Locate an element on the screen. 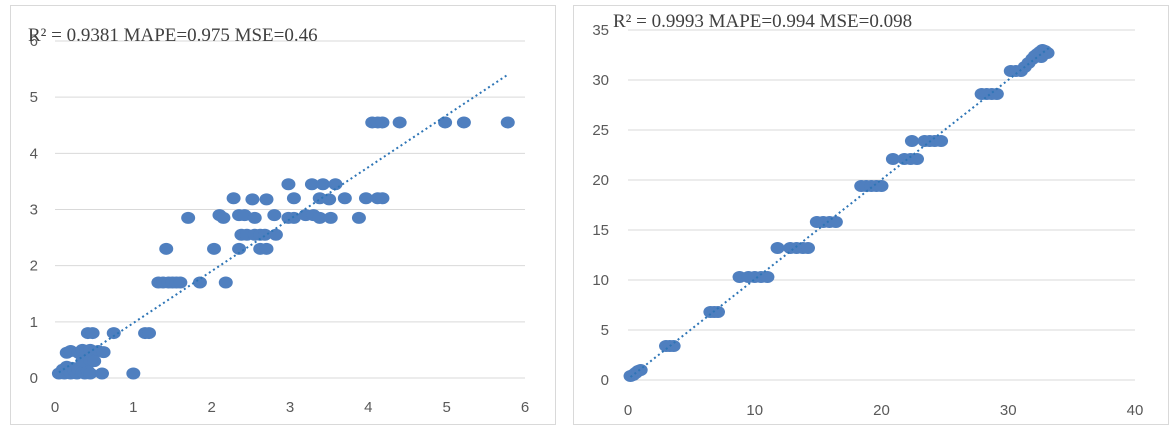  x-tick-label: 10 is located at coordinates (754, 410).